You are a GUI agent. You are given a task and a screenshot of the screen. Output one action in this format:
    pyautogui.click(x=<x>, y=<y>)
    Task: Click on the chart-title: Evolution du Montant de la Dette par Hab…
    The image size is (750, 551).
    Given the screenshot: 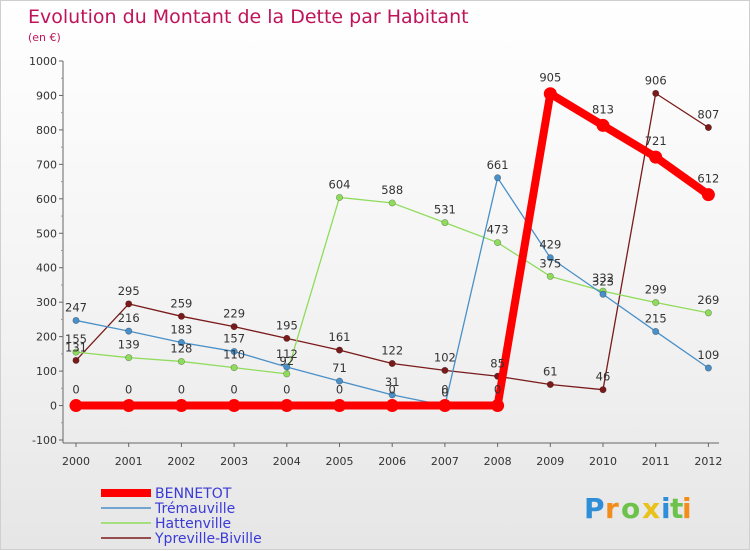 What is the action you would take?
    pyautogui.click(x=248, y=17)
    